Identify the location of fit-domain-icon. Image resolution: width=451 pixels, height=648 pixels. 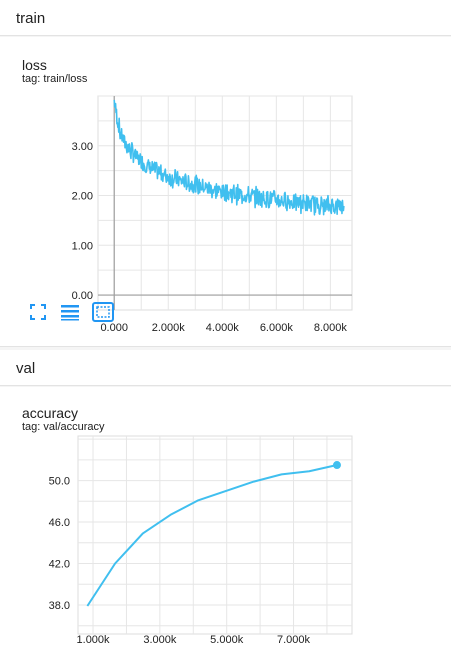
(38, 312).